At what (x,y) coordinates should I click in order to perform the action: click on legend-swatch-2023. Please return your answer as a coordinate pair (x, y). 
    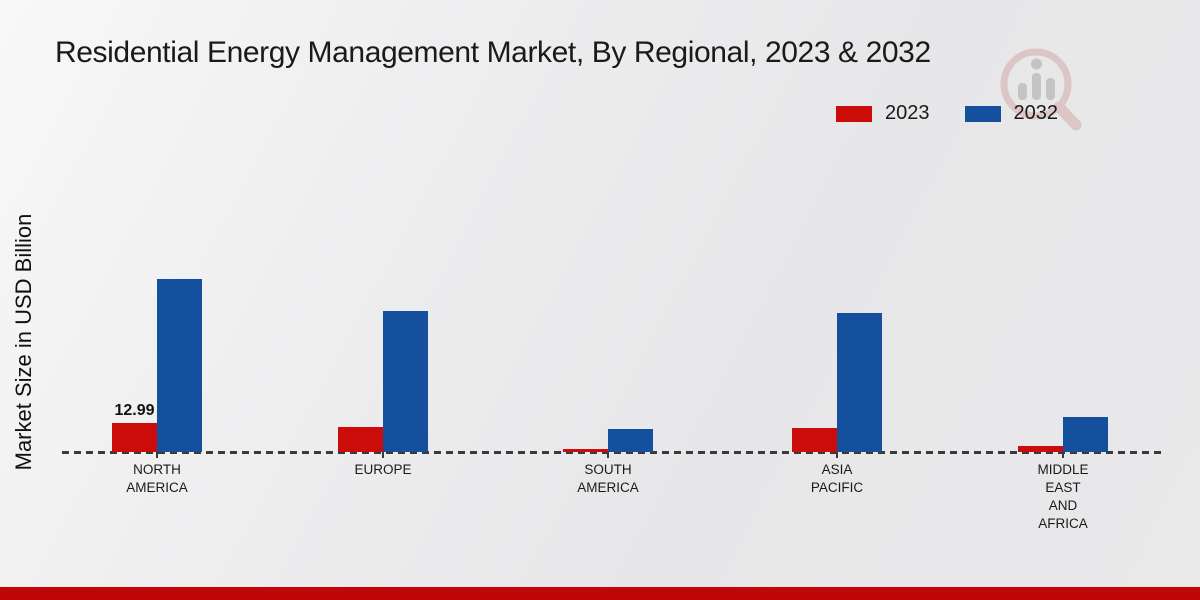
    Looking at the image, I should click on (854, 113).